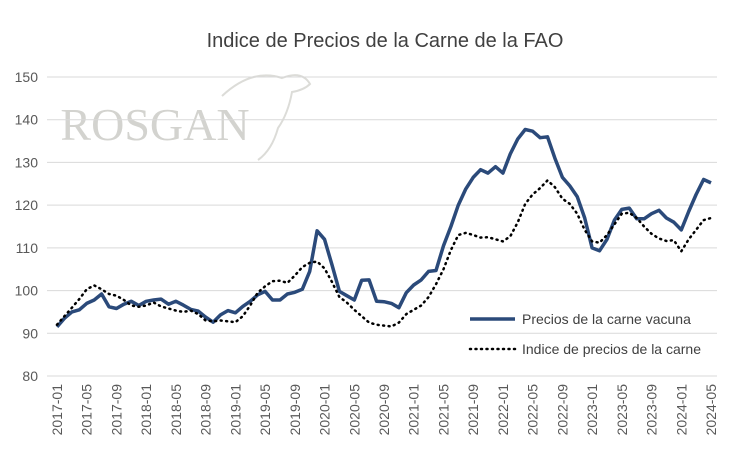 The width and height of the screenshot is (730, 459). I want to click on x-tick-label: 2019-05, so click(265, 410).